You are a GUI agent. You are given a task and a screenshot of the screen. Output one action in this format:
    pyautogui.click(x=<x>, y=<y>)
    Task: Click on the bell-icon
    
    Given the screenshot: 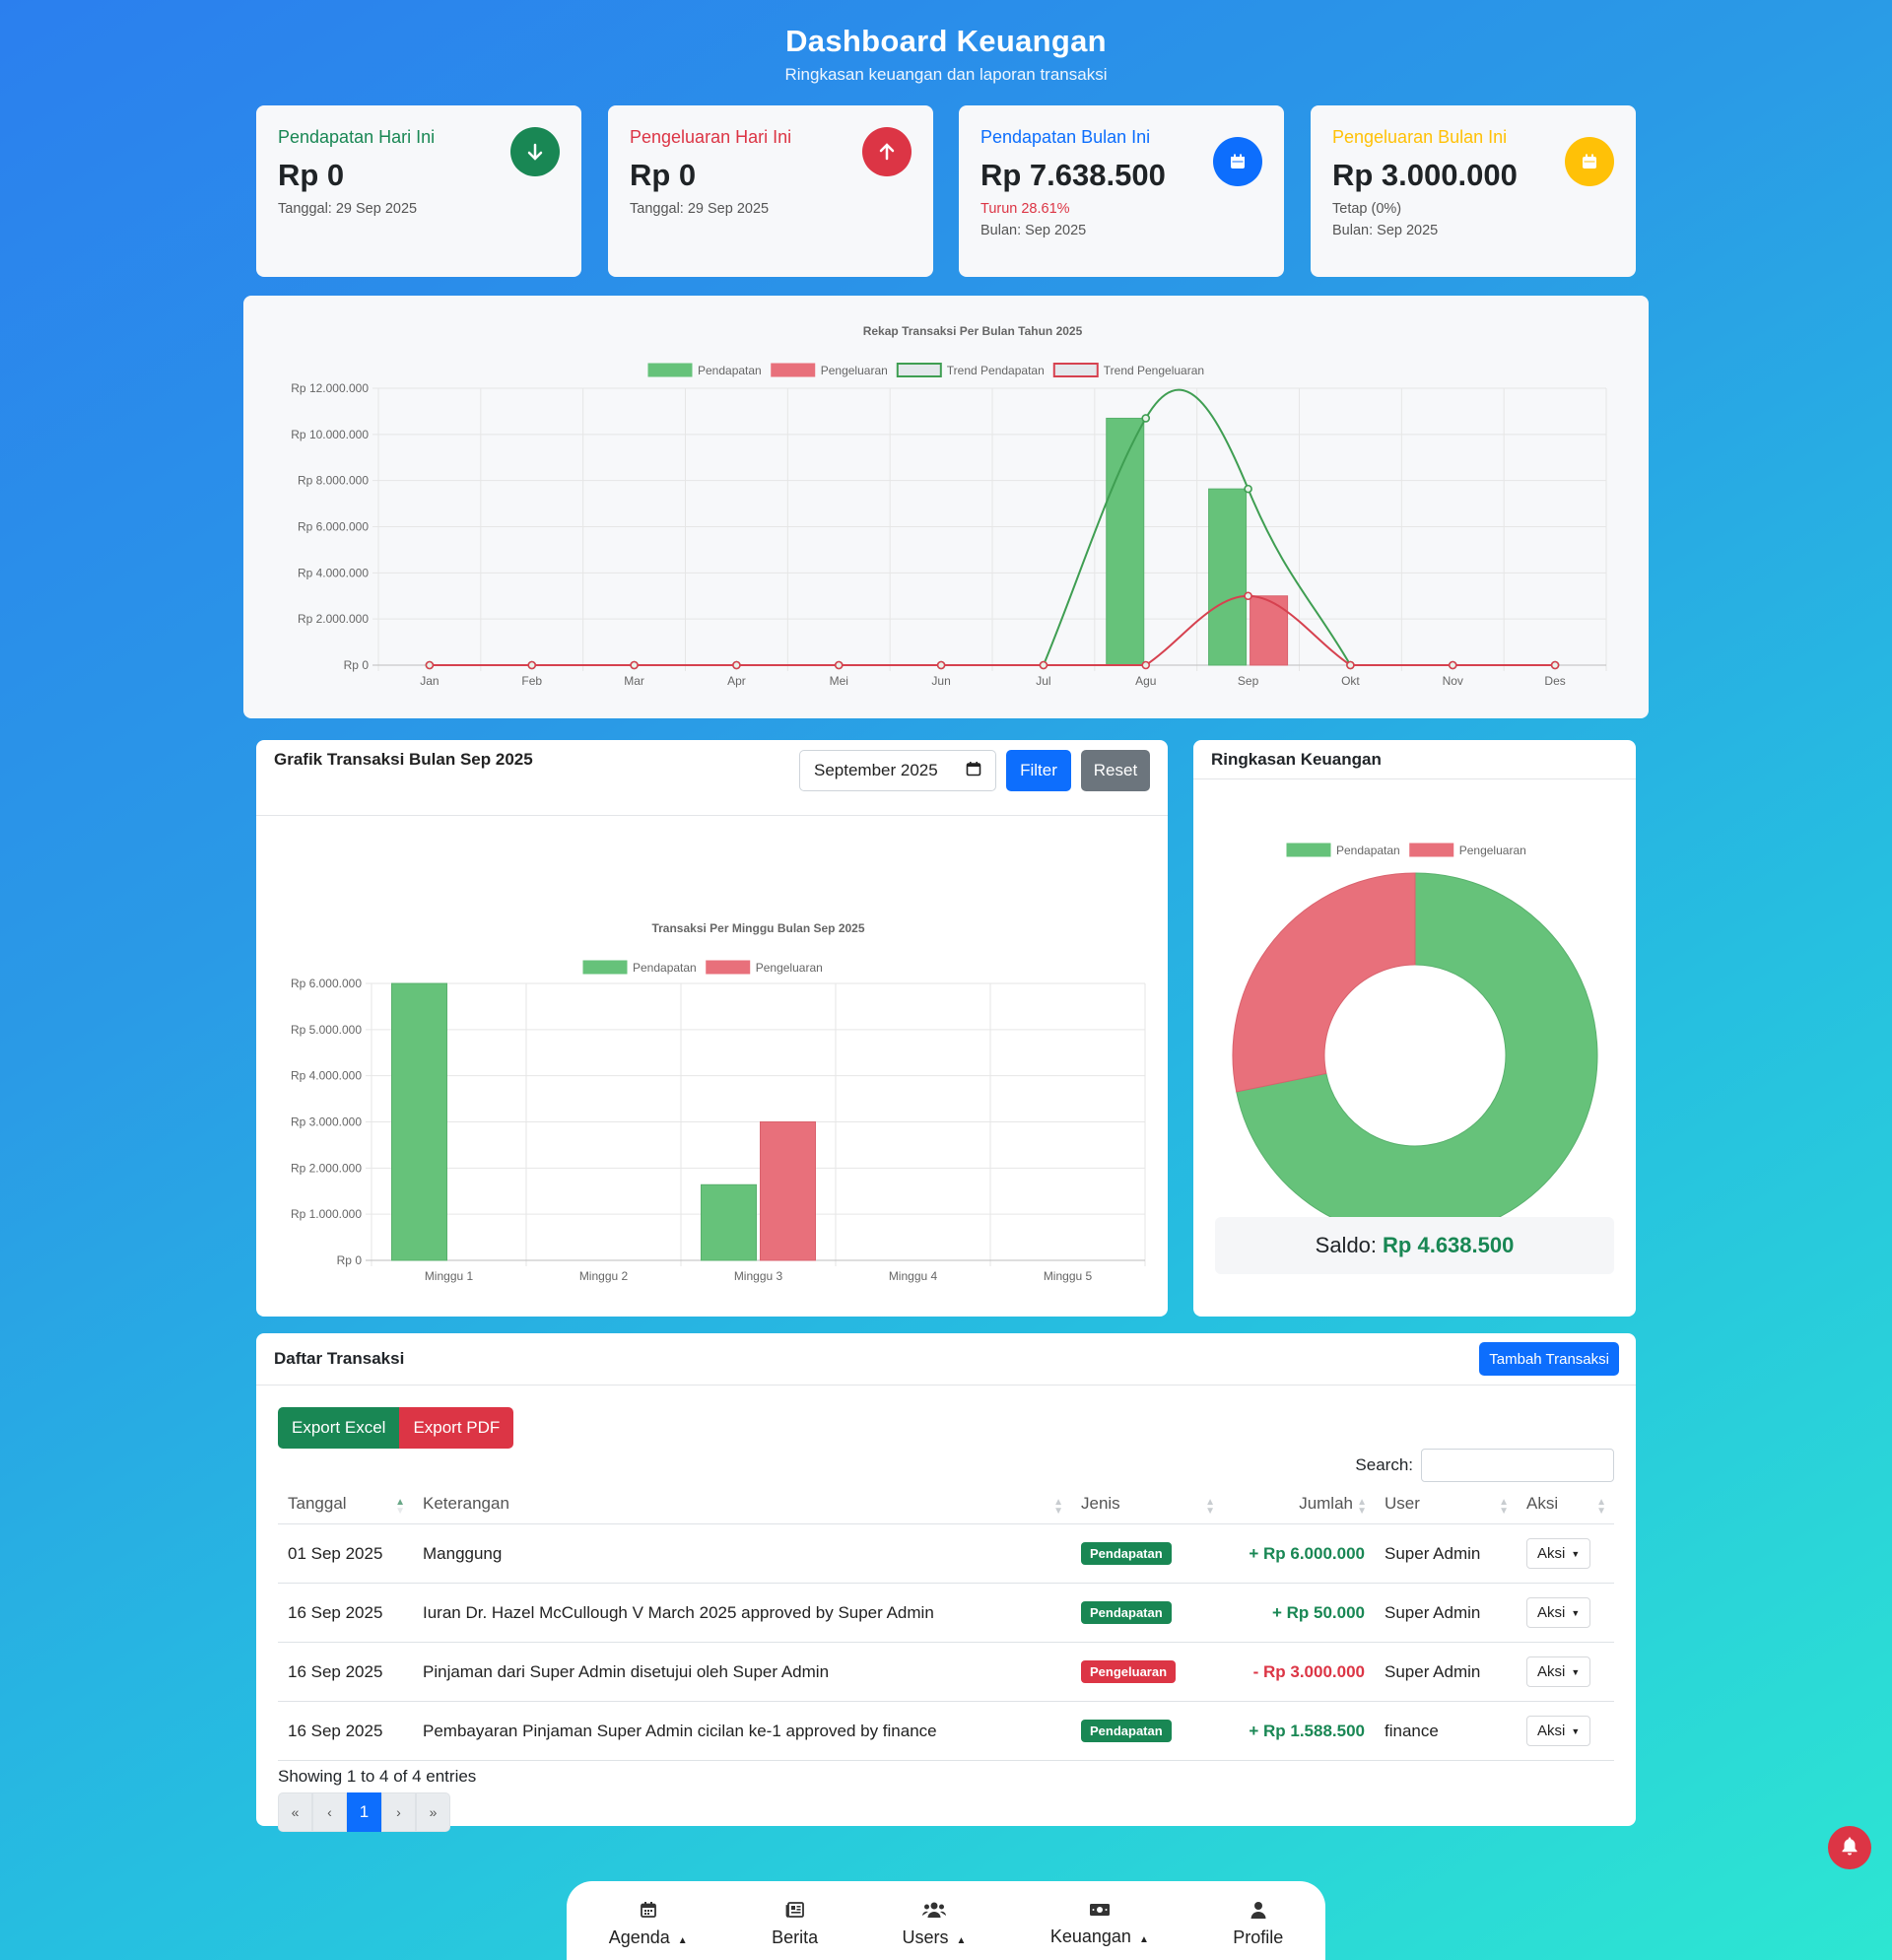 What is the action you would take?
    pyautogui.click(x=1849, y=1848)
    